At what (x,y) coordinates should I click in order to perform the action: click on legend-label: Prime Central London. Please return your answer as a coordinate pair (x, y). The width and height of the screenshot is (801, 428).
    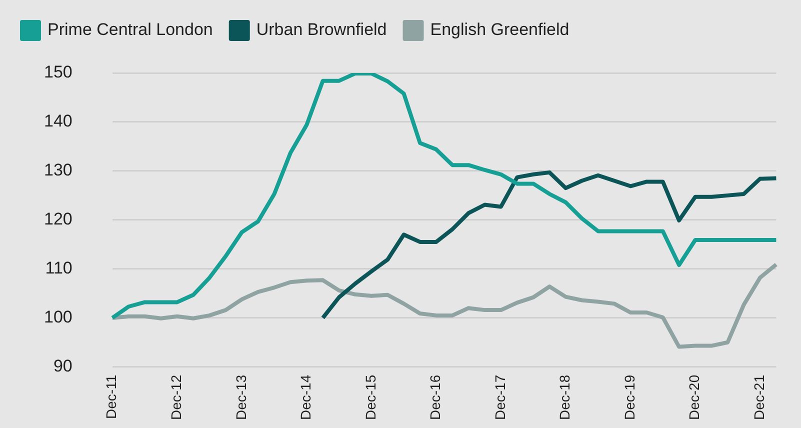
    Looking at the image, I should click on (130, 30).